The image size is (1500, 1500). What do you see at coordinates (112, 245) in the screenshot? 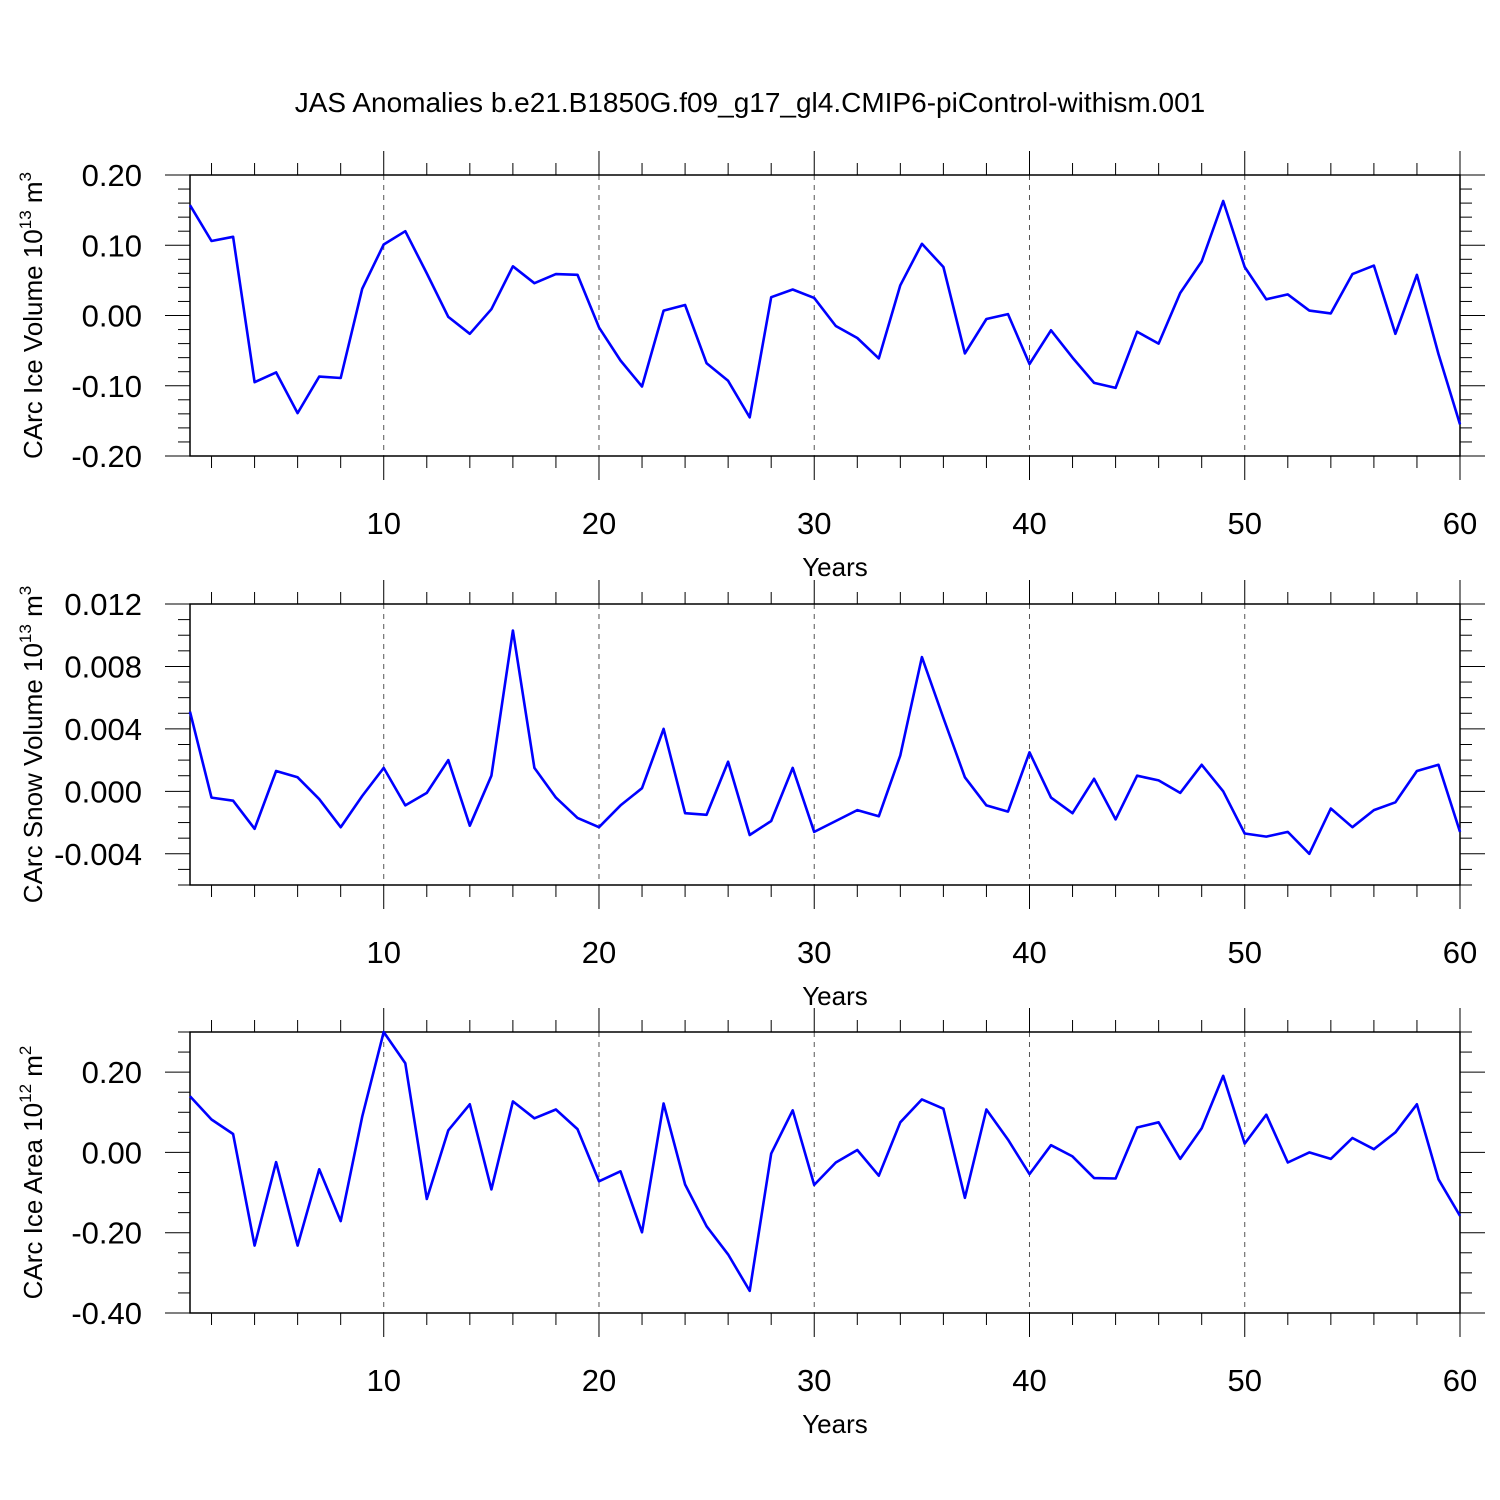
I see `y-tick-label: 0.10` at bounding box center [112, 245].